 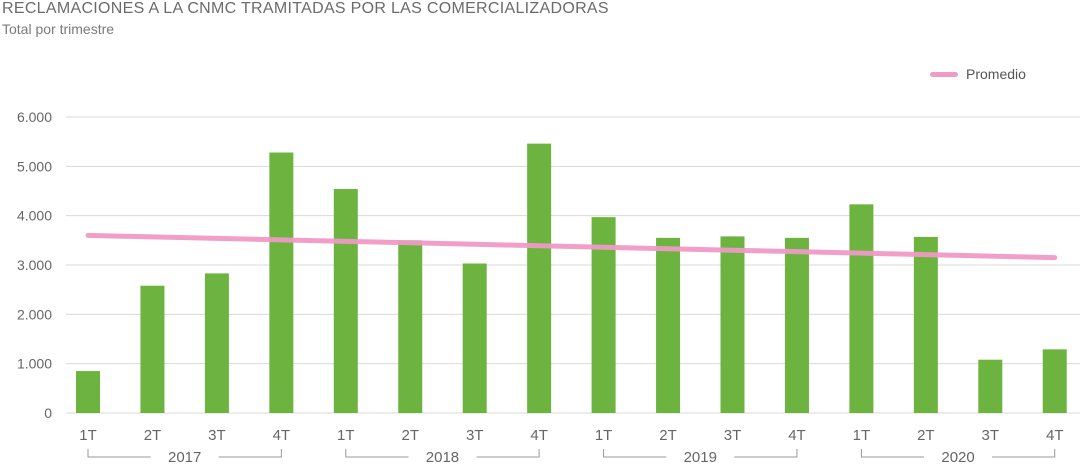 What do you see at coordinates (571, 435) in the screenshot?
I see `x-axis-tick-labels: 1T 2T 3T 4T 1T 2T 3T 4T 1T 2T 3T 4T 1T 2T 3T 4T` at bounding box center [571, 435].